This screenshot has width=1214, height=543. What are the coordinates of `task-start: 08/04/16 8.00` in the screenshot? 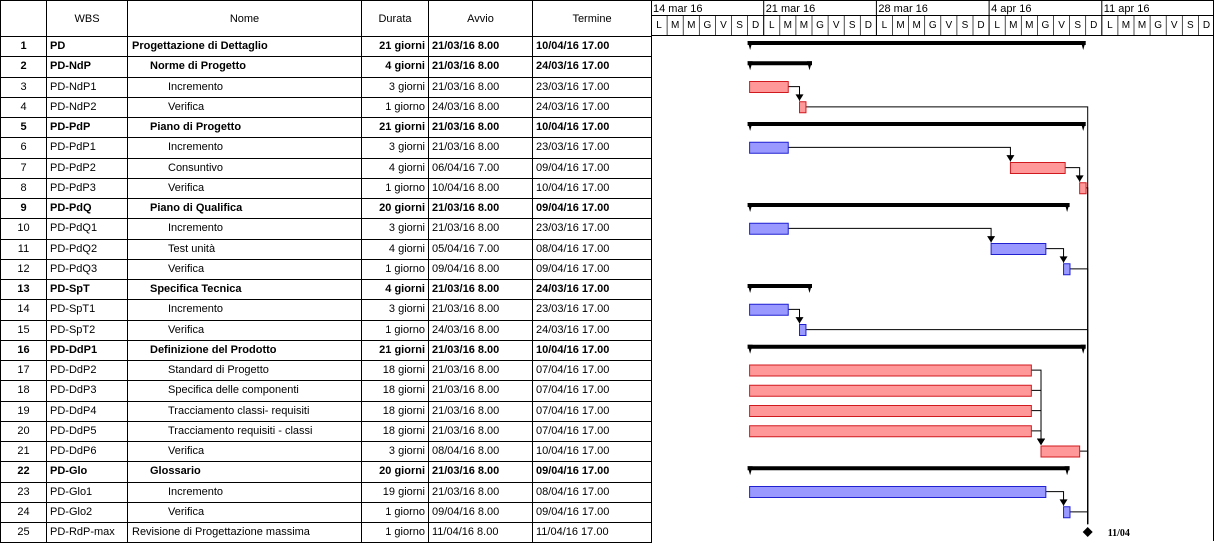 It's located at (480, 451).